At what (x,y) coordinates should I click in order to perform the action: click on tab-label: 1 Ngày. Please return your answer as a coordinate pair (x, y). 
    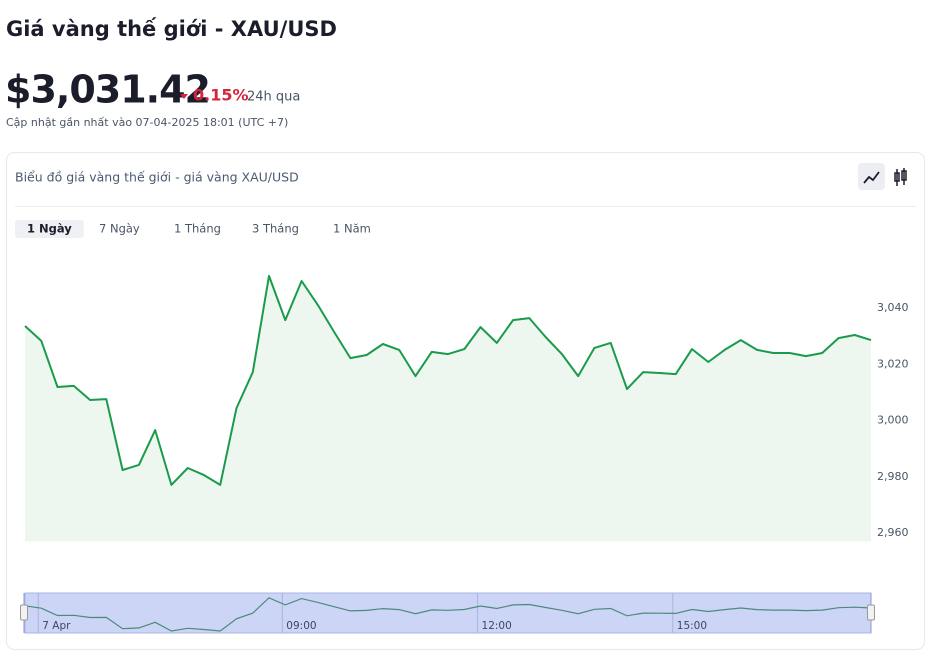
    Looking at the image, I should click on (49, 229).